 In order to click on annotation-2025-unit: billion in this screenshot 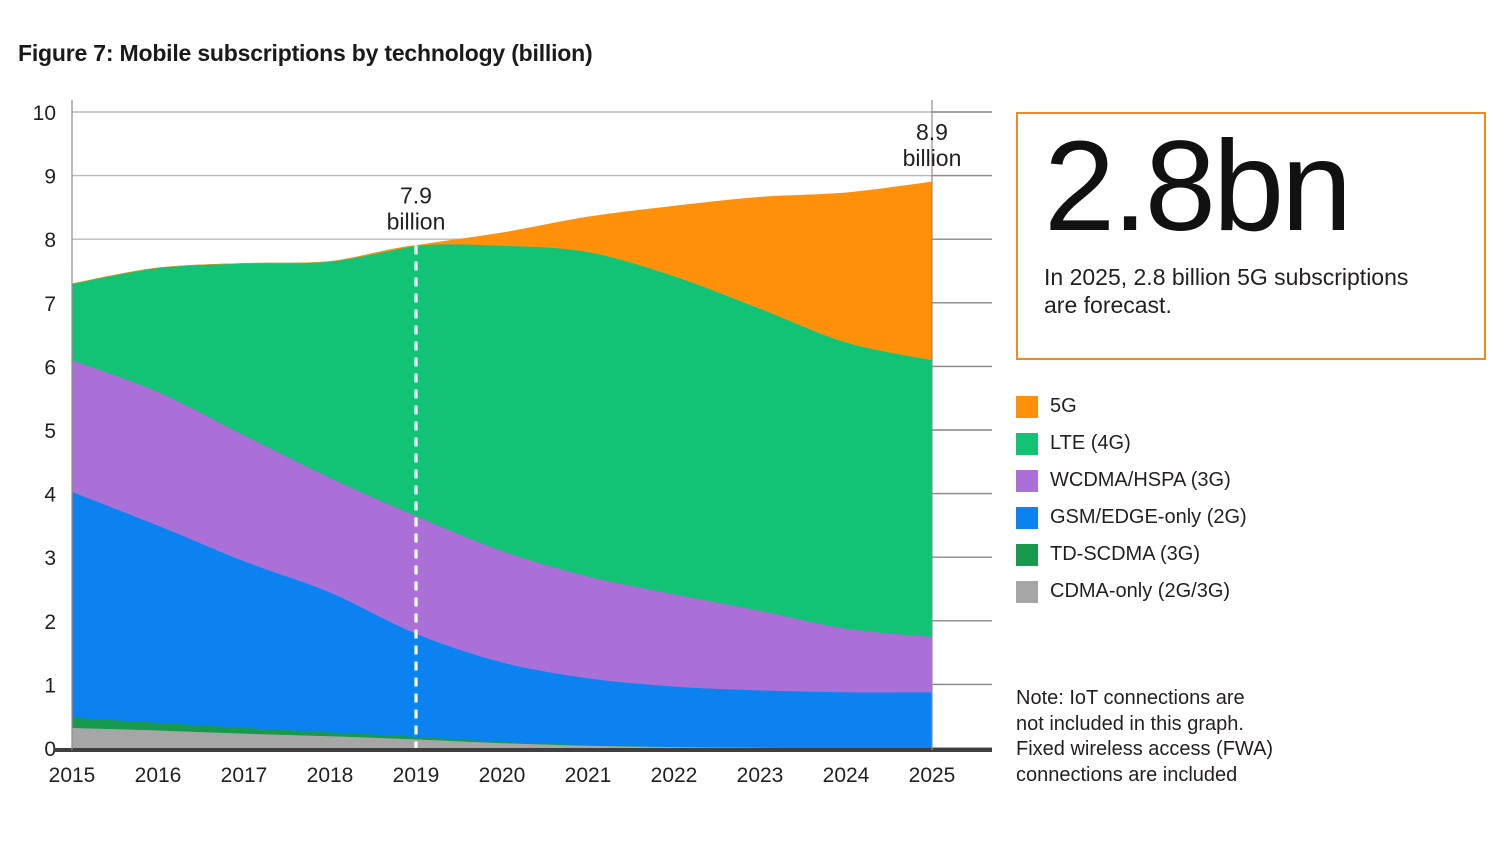, I will do `click(932, 158)`.